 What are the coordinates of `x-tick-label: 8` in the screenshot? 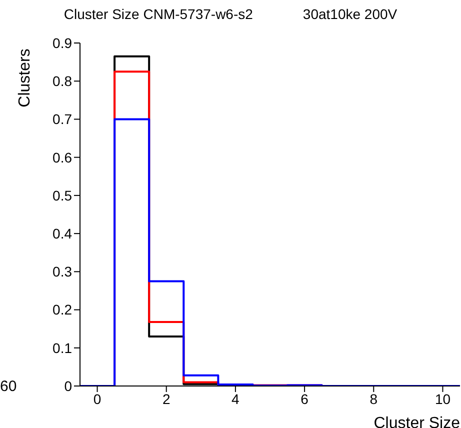 It's located at (374, 398).